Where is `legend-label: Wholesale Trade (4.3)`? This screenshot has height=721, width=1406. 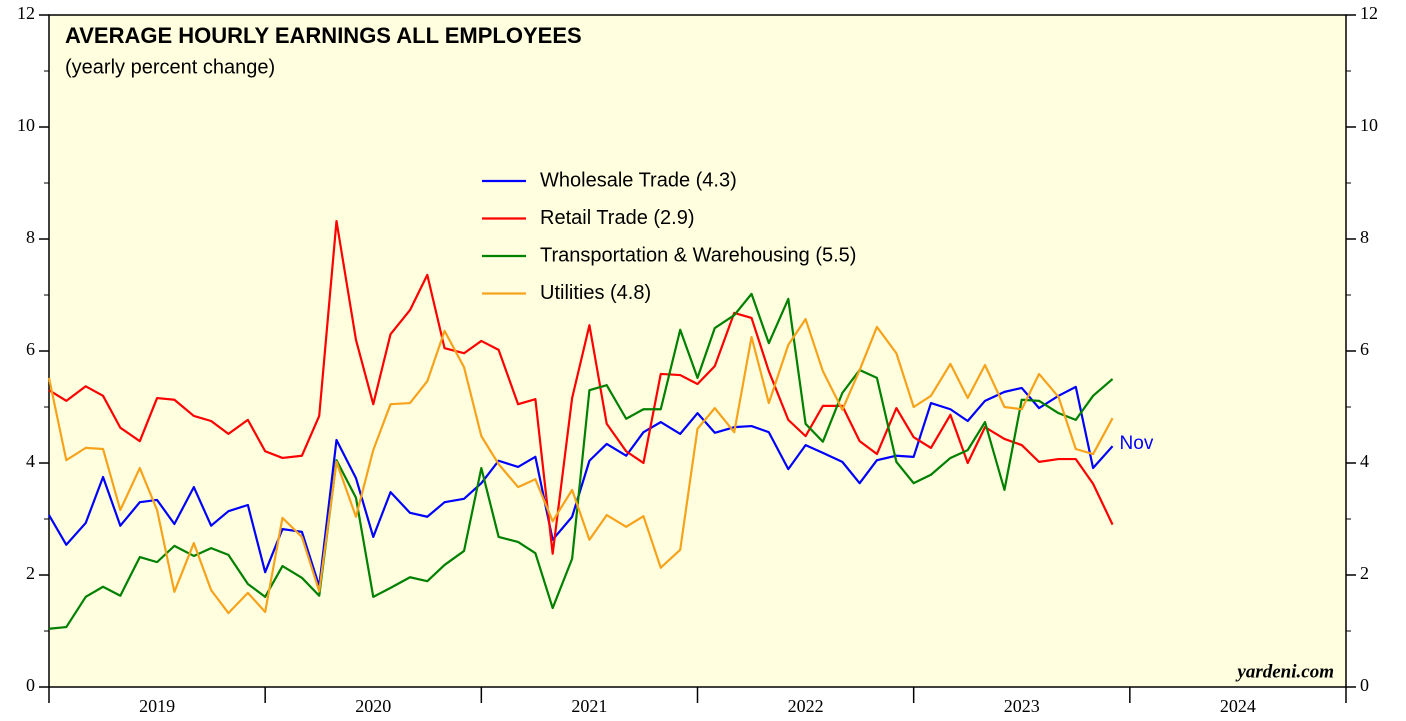
legend-label: Wholesale Trade (4.3) is located at coordinates (638, 180).